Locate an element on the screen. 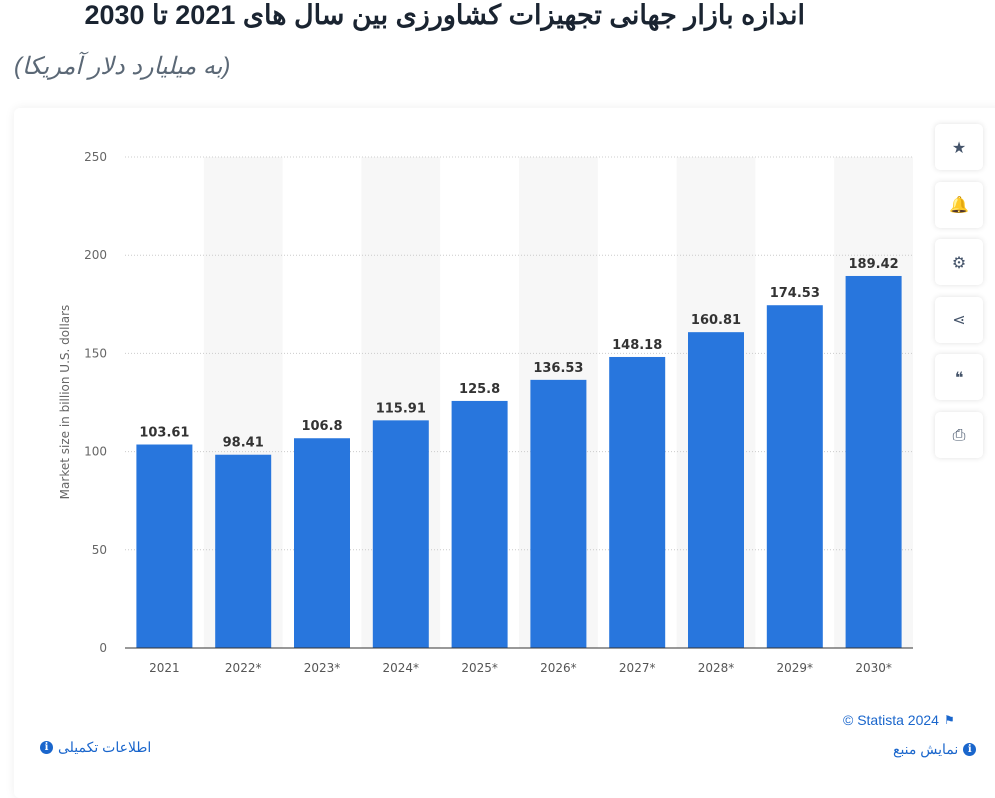 This screenshot has height=798, width=995. bell-button: 🔔 is located at coordinates (959, 204).